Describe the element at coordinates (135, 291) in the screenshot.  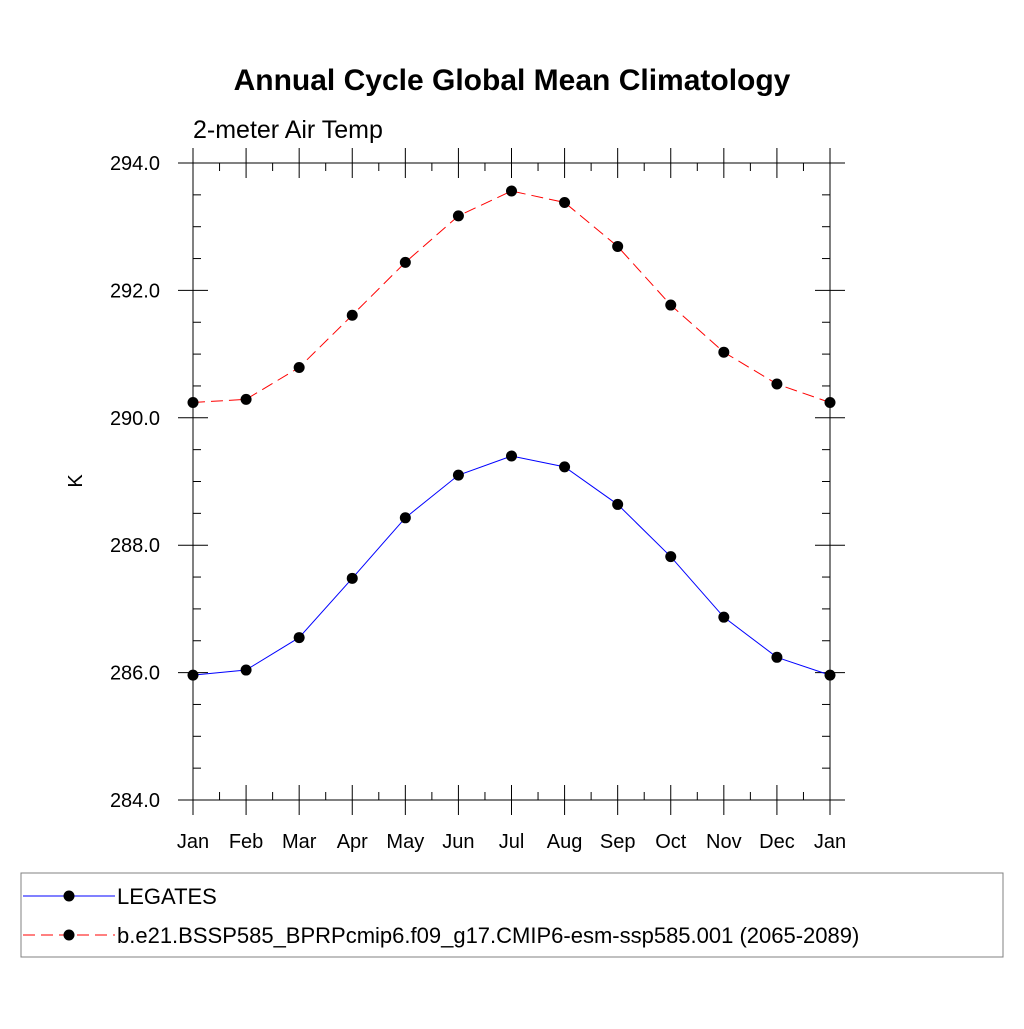
I see `y-tick-label: 292.0` at that location.